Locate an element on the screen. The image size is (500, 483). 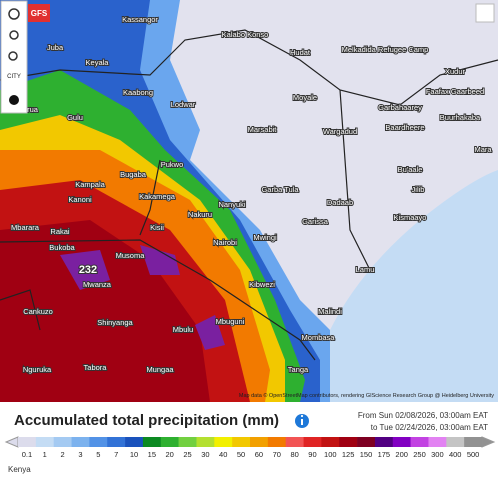
place-label: Mbulu is located at coordinates (183, 329).